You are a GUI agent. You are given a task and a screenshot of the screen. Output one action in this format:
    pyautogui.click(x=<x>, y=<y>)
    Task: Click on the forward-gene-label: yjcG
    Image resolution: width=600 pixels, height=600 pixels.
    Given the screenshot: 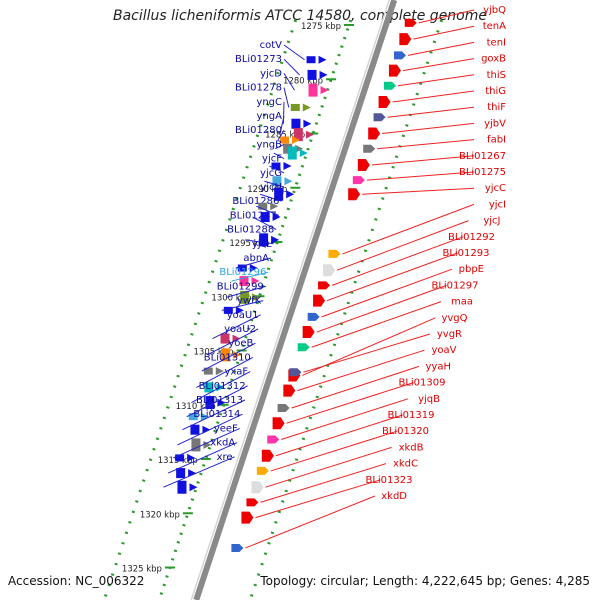 What is the action you would take?
    pyautogui.click(x=271, y=173)
    